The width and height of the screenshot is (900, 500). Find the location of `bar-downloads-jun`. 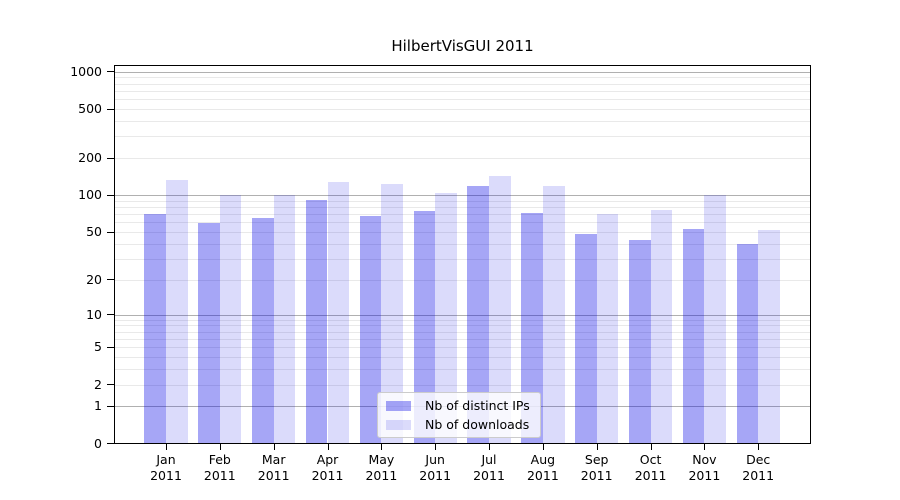

bar-downloads-jun is located at coordinates (446, 317).